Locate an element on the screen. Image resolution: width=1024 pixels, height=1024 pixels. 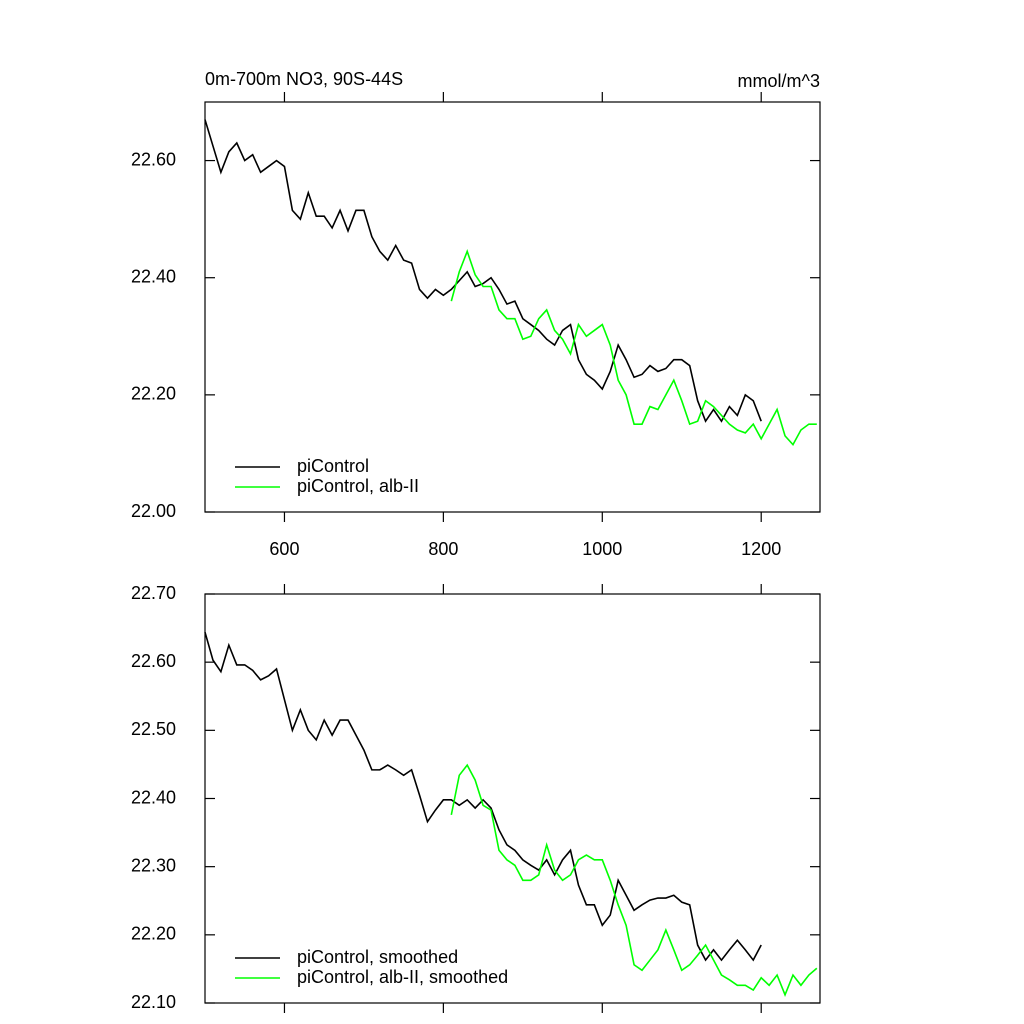
y-tick-label: 22.50 is located at coordinates (153, 729).